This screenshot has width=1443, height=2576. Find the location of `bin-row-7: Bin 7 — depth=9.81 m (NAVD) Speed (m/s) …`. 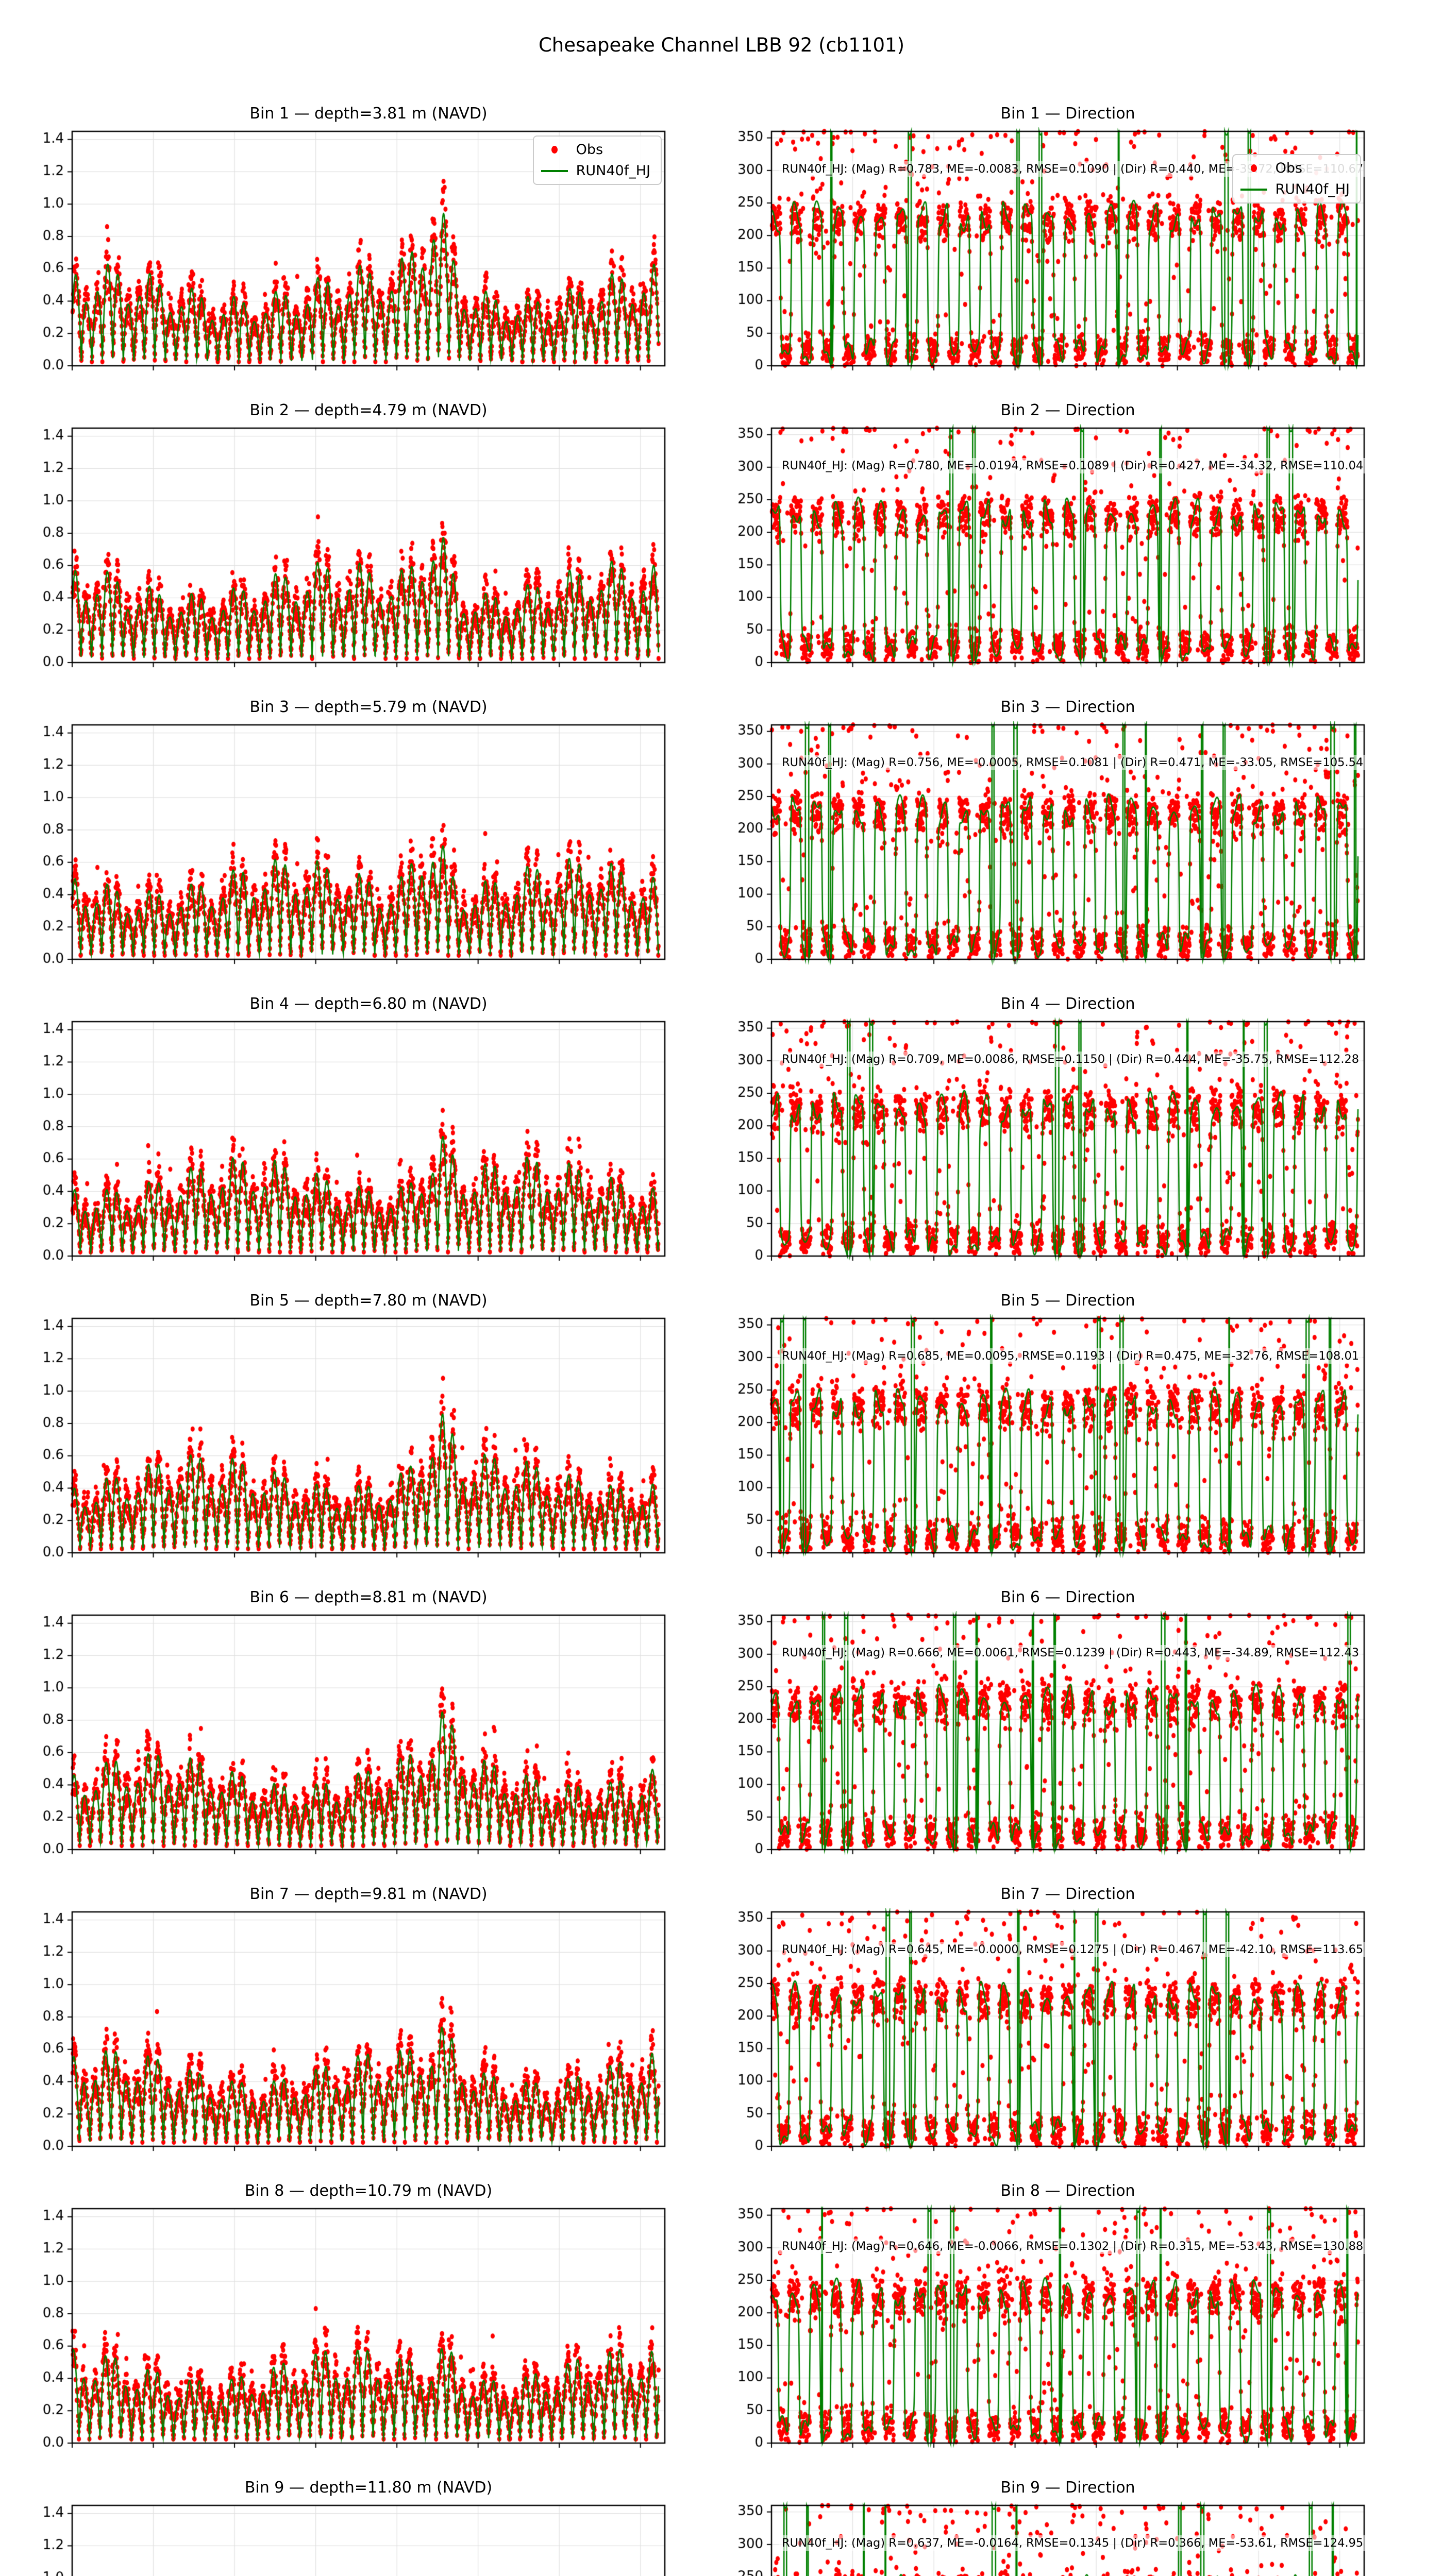

bin-row-7: Bin 7 — depth=9.81 m (NAVD) Speed (m/s) … is located at coordinates (721, 2033).